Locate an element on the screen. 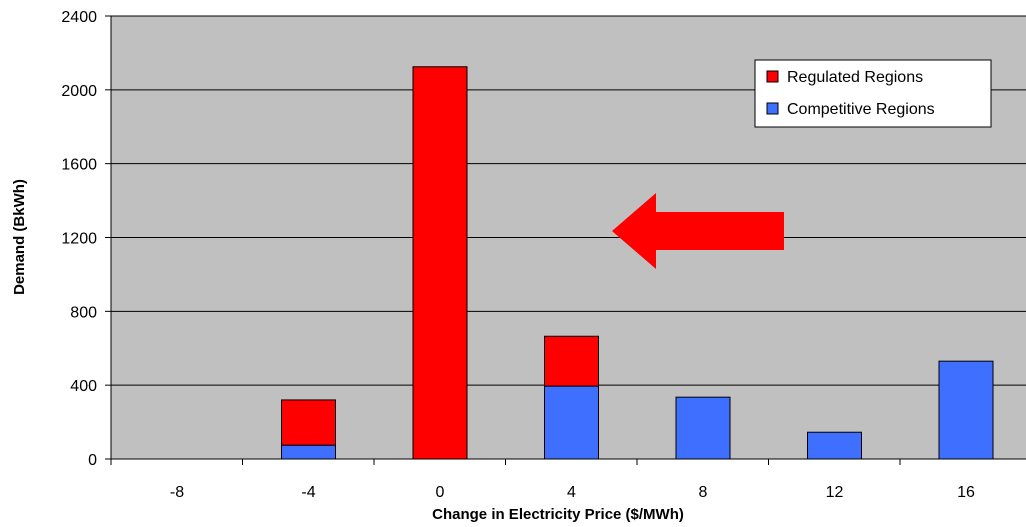  x-tick-label: -8 is located at coordinates (177, 492).